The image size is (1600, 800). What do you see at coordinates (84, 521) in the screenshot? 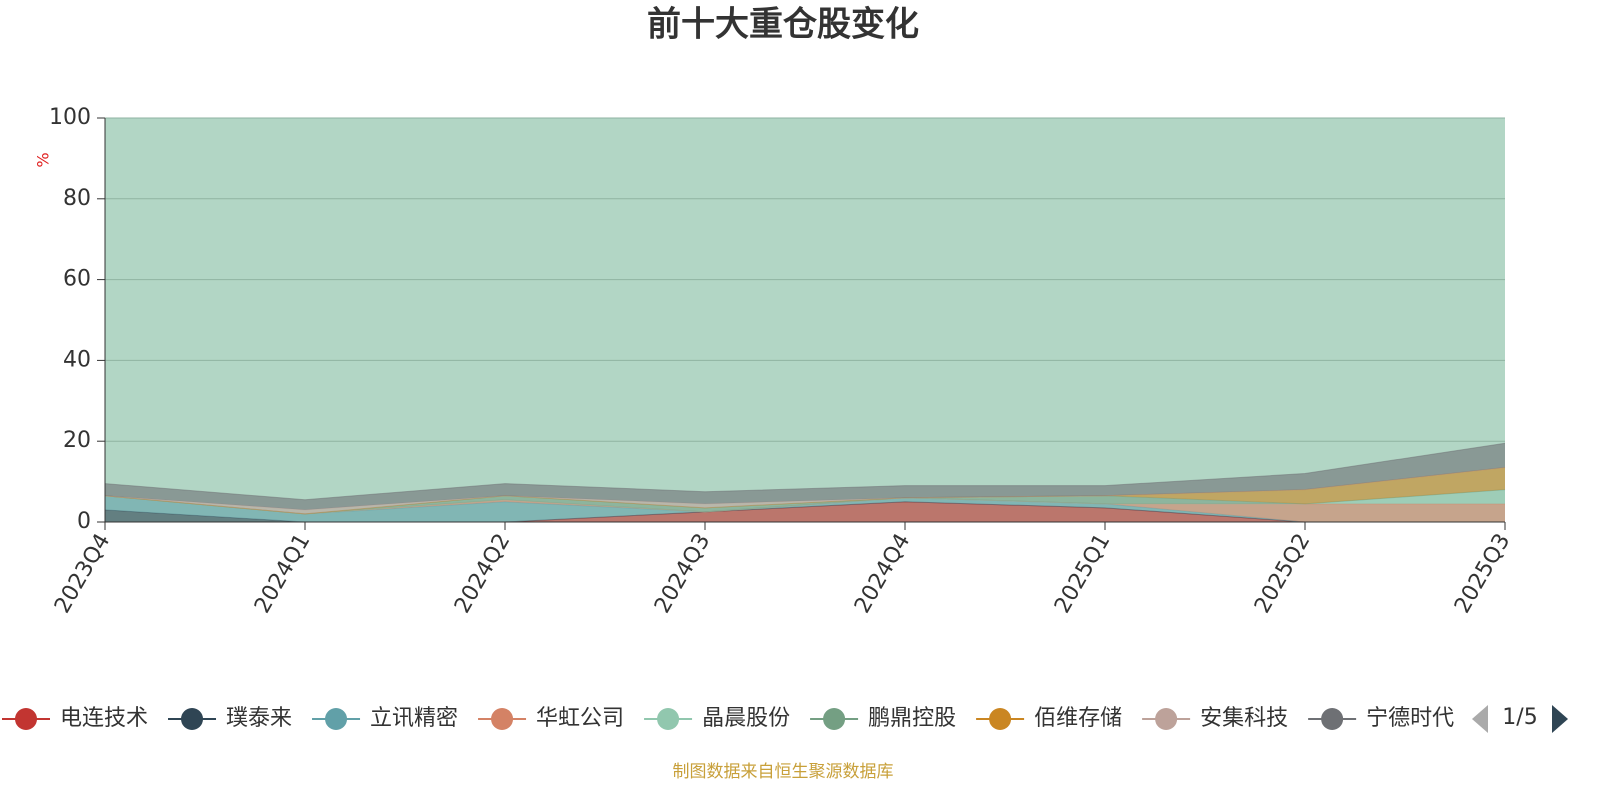
I see `y-tick-label: 0` at bounding box center [84, 521].